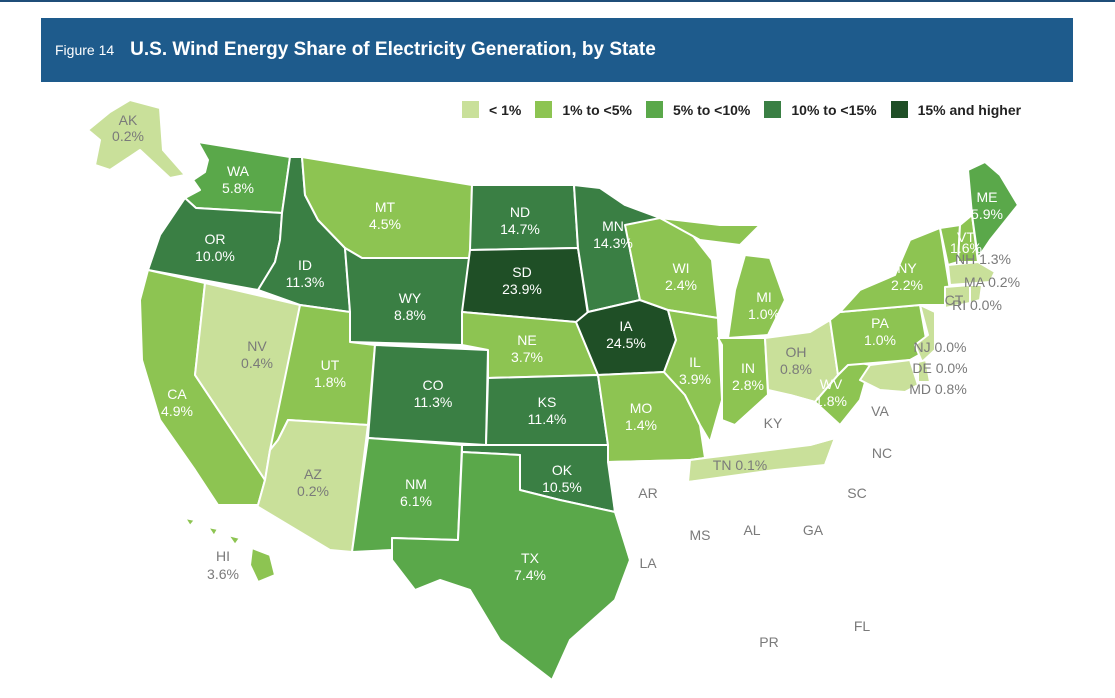 Image resolution: width=1115 pixels, height=698 pixels. What do you see at coordinates (680, 268) in the screenshot?
I see `state-label-wi: WI` at bounding box center [680, 268].